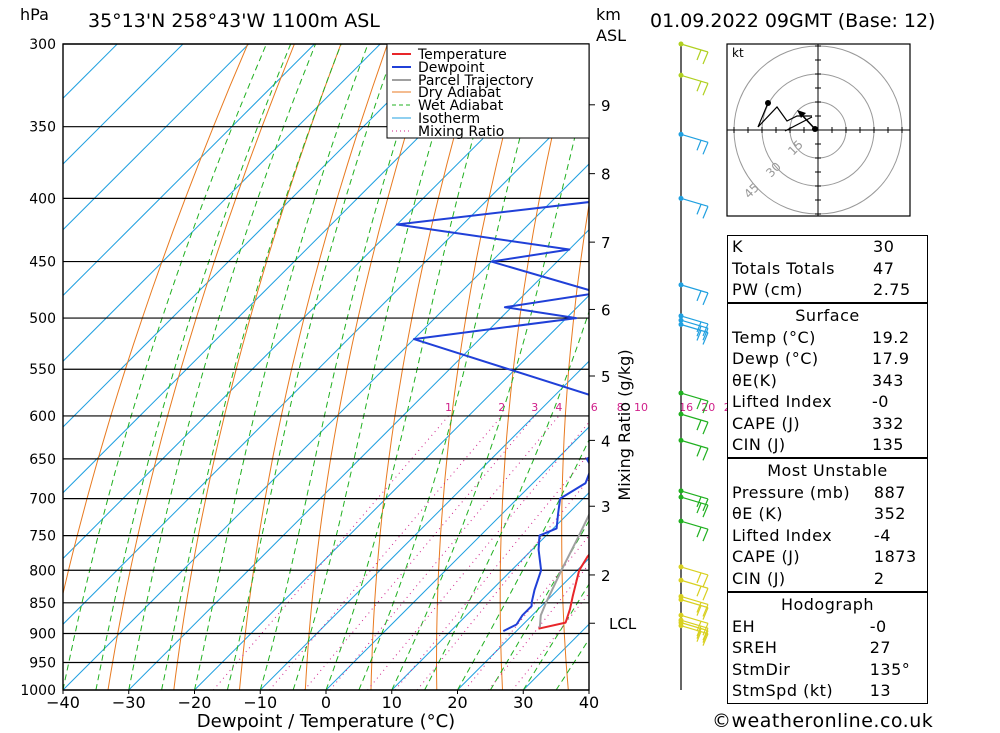  Describe the element at coordinates (784, 115) in the screenshot. I see `hodograph-trace` at that location.